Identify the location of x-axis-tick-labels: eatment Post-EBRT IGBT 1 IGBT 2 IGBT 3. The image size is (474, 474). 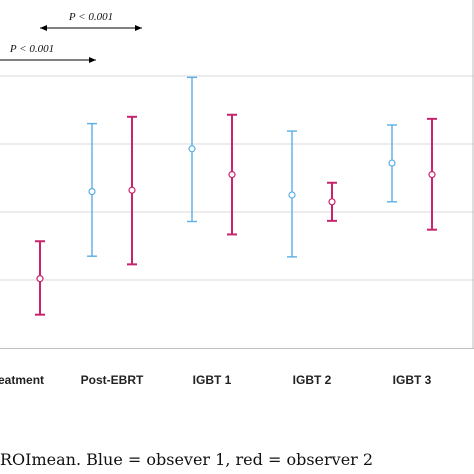
(216, 380).